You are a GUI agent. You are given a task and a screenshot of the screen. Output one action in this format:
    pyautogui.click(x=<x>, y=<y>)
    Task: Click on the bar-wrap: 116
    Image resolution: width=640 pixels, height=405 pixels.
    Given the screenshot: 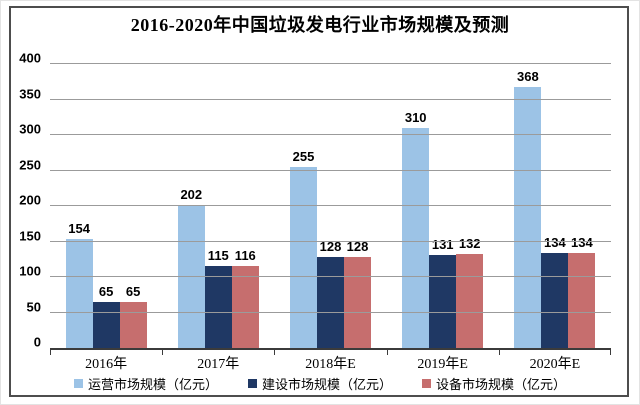 What is the action you would take?
    pyautogui.click(x=245, y=298)
    